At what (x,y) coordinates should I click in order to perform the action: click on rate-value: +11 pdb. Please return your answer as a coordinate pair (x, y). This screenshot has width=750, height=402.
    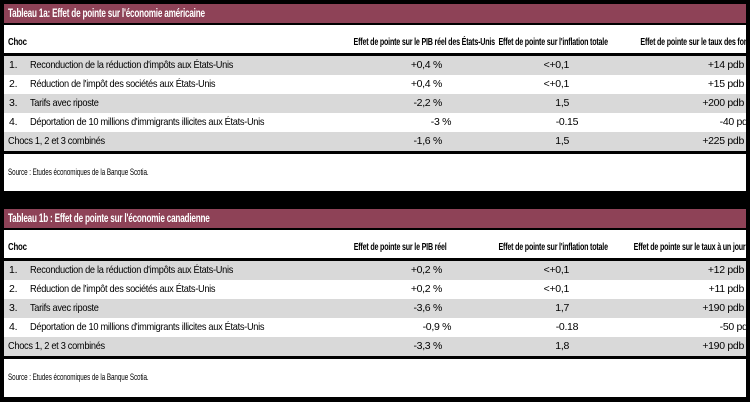
    Looking at the image, I should click on (726, 289).